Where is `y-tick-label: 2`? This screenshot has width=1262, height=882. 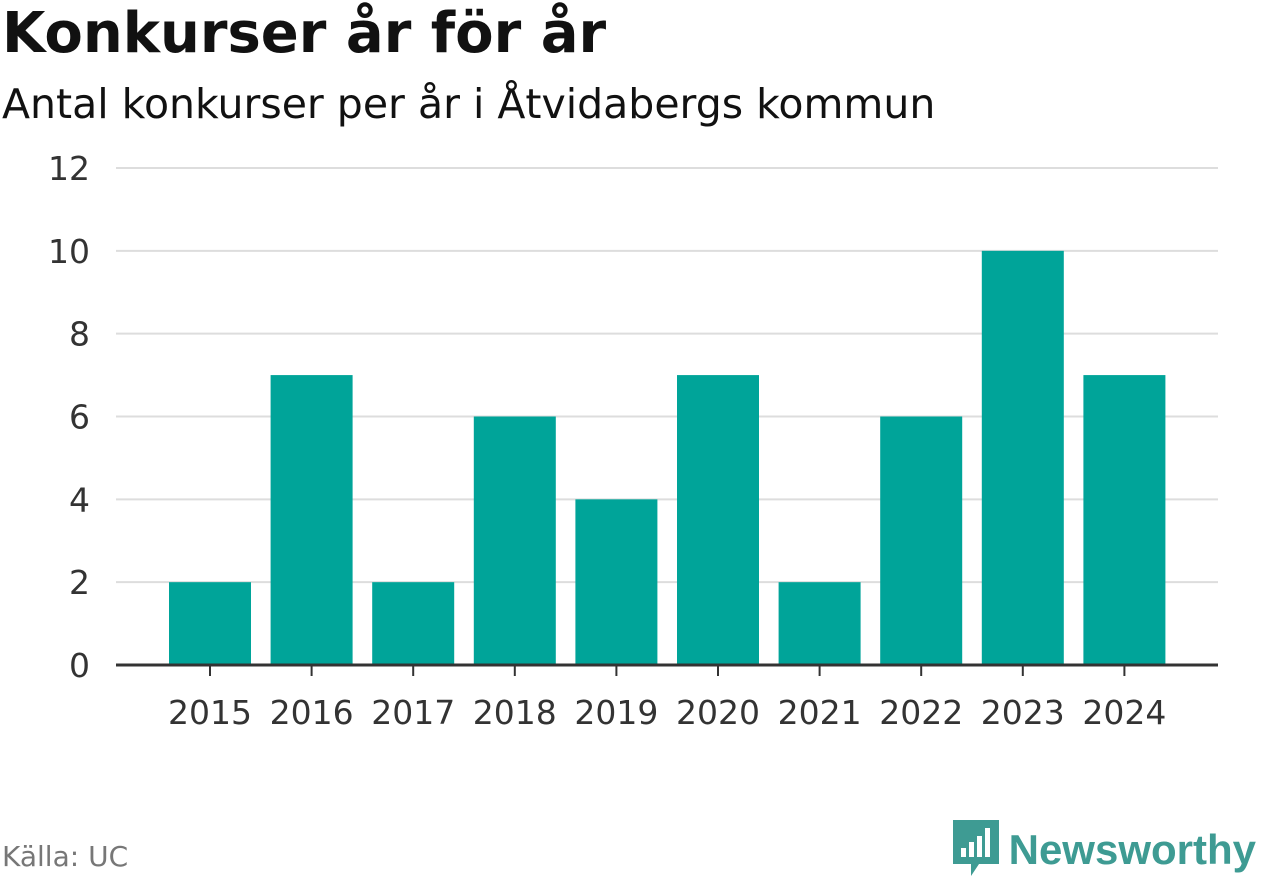 y-tick-label: 2 is located at coordinates (79, 582).